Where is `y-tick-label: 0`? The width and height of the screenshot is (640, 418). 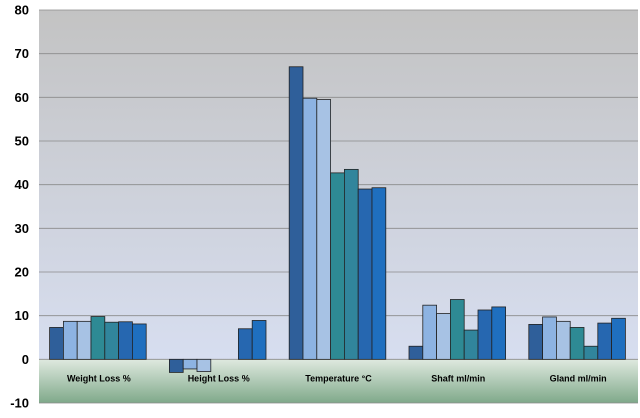 y-tick-label: 0 is located at coordinates (25, 359).